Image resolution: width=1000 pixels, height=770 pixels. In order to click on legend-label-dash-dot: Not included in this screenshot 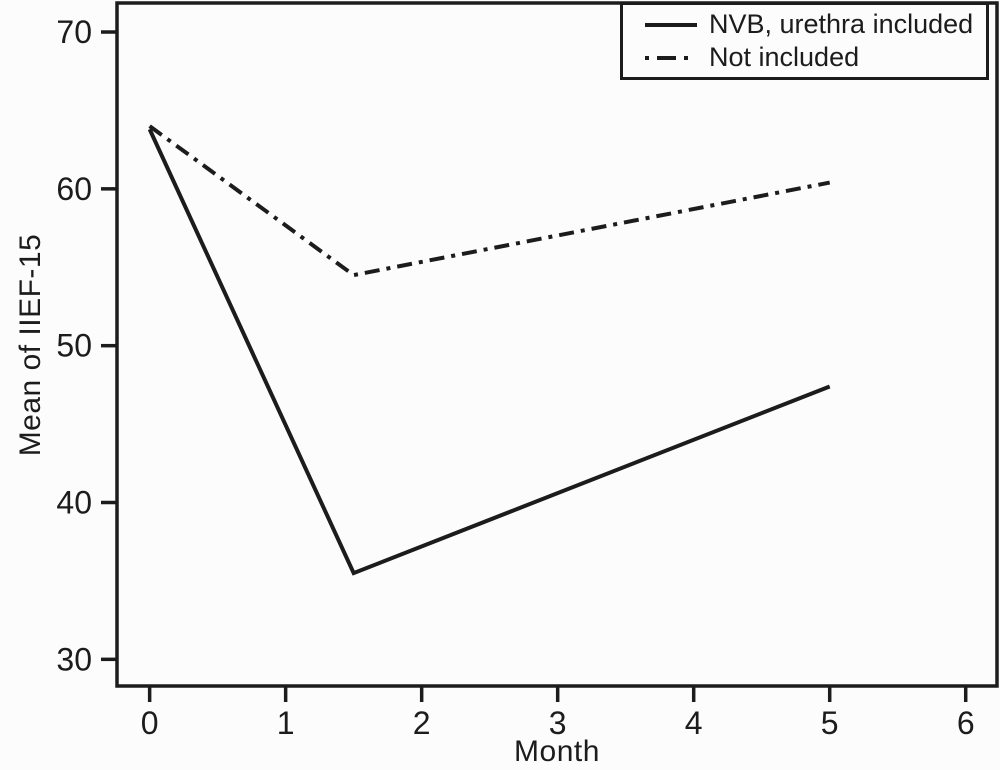, I will do `click(784, 57)`.